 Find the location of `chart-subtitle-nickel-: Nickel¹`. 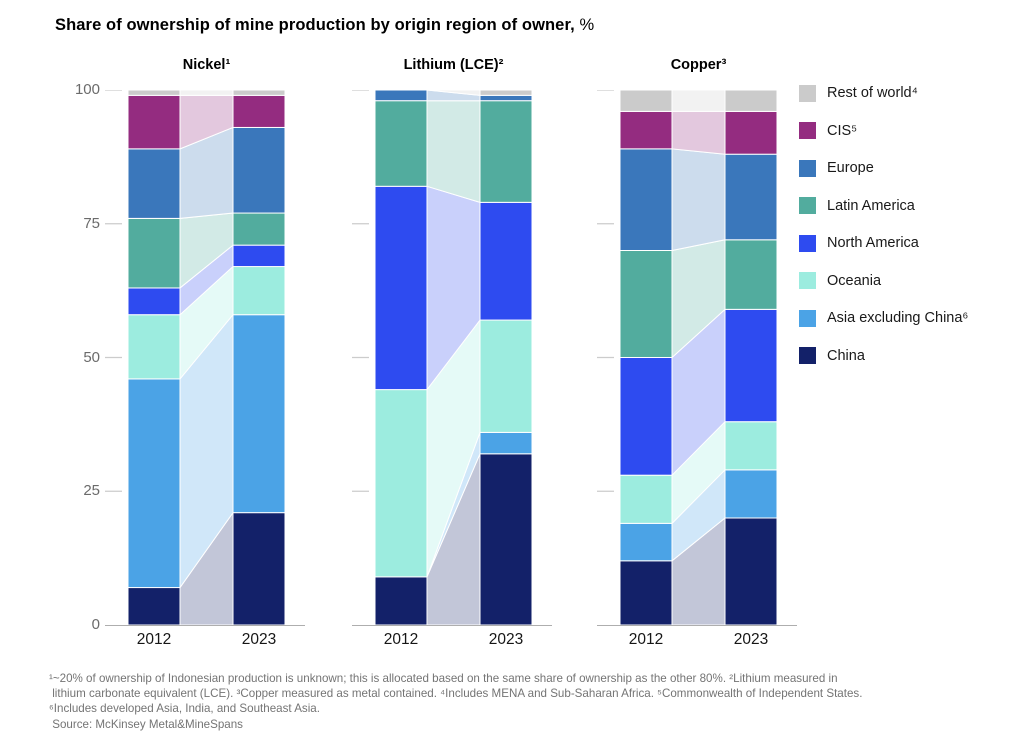

chart-subtitle-nickel-: Nickel¹ is located at coordinates (206, 65).